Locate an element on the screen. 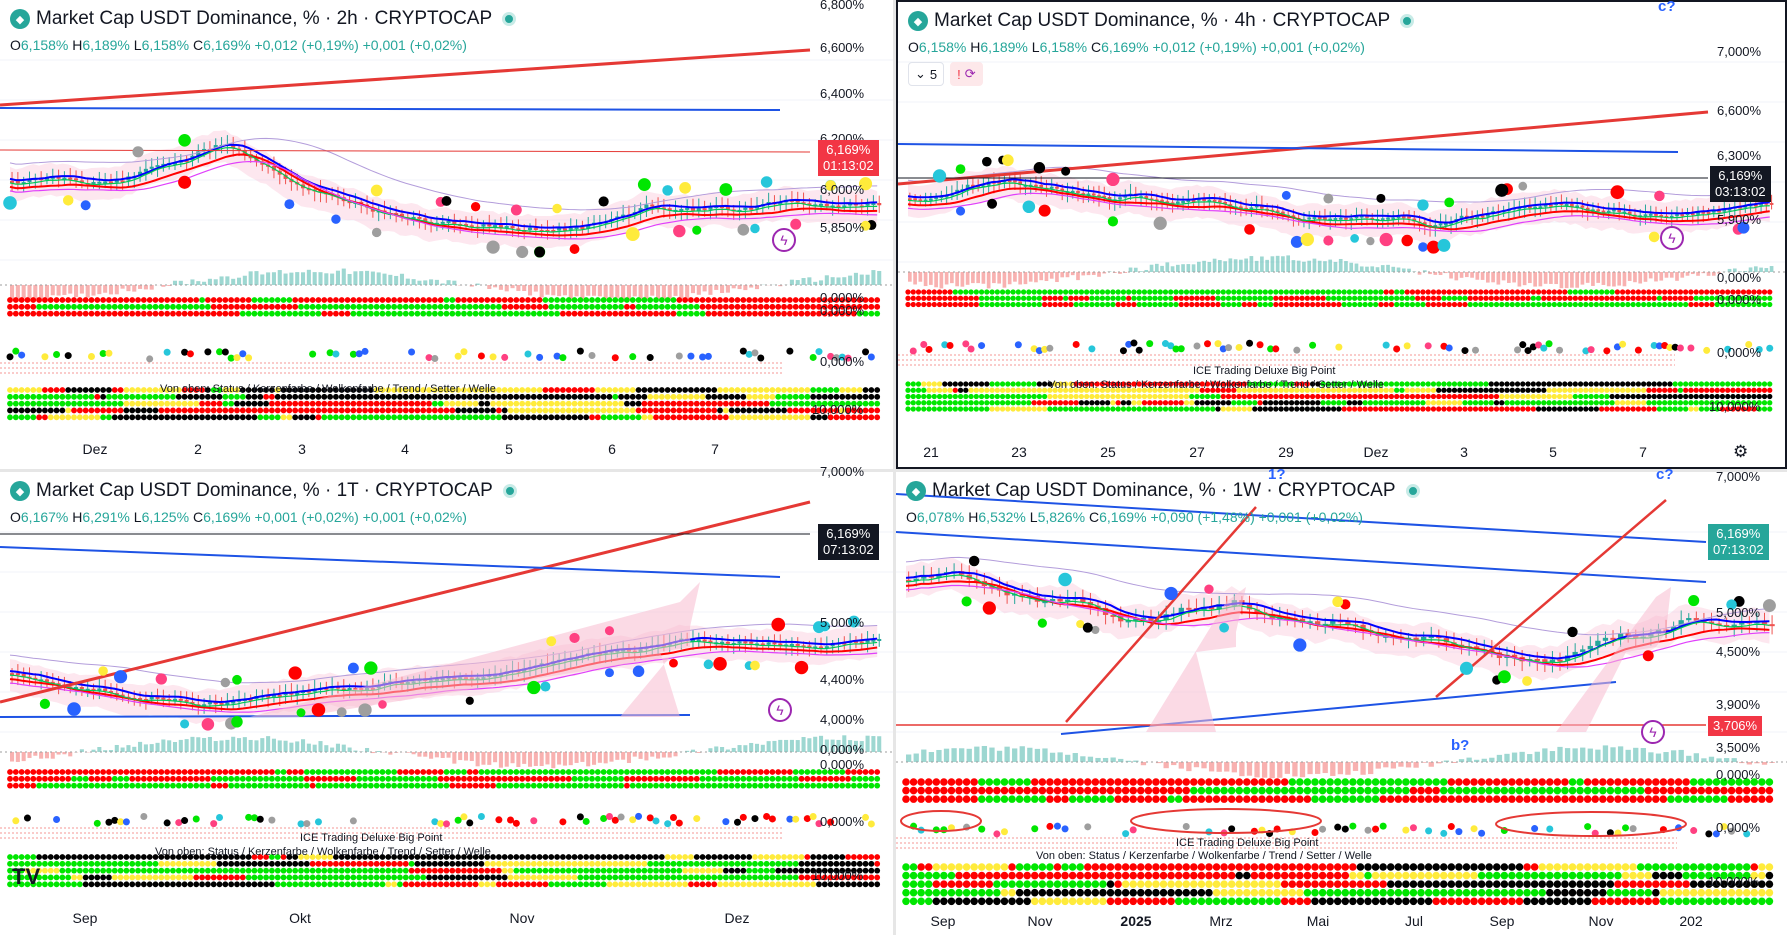 This screenshot has height=935, width=1787. signal-dot is located at coordinates (138, 152).